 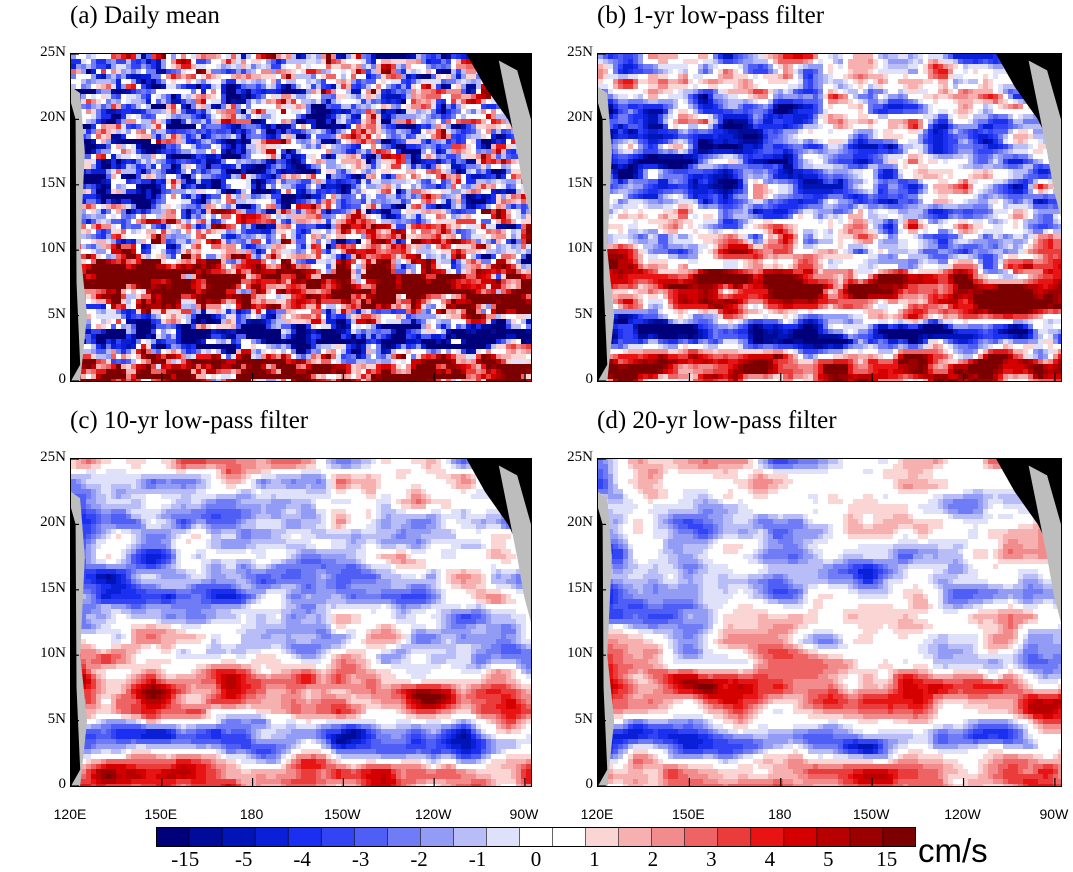 What do you see at coordinates (594, 859) in the screenshot?
I see `colorbar-label: 1` at bounding box center [594, 859].